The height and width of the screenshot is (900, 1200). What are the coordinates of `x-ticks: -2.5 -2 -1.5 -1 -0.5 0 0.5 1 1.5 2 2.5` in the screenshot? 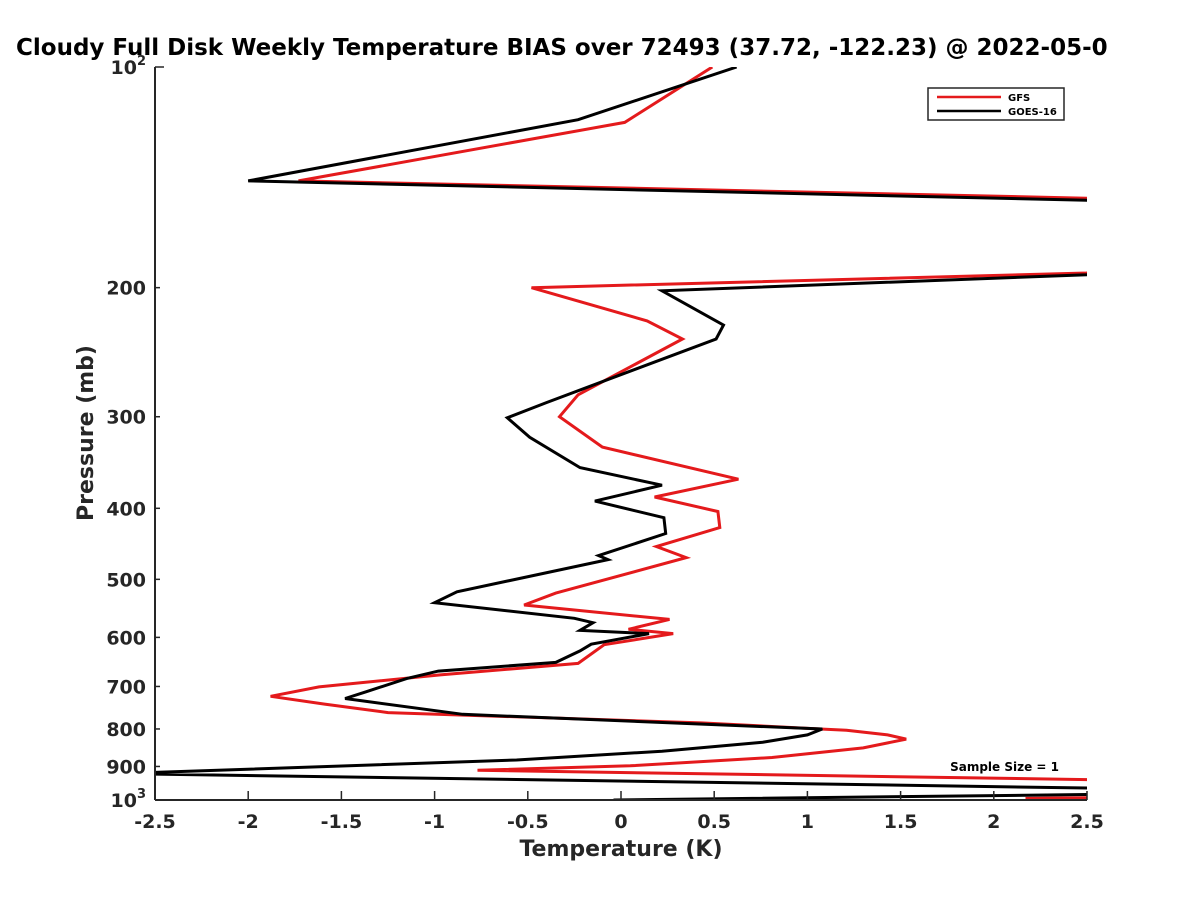 It's located at (619, 812).